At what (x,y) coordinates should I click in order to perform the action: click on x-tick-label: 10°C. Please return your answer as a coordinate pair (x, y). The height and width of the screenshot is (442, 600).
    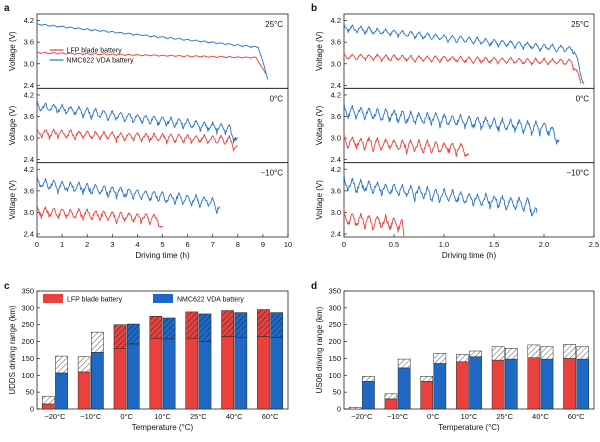
    Looking at the image, I should click on (469, 416).